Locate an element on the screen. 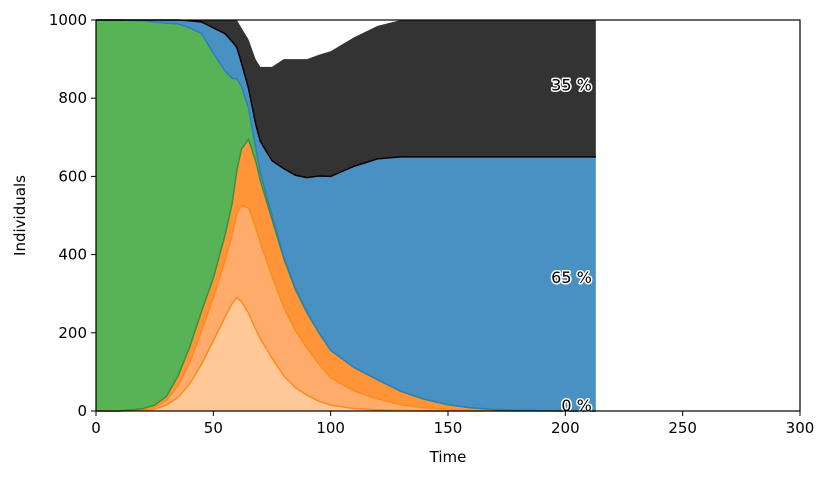 Image resolution: width=830 pixels, height=479 pixels. x-tick-label: 50 is located at coordinates (213, 428).